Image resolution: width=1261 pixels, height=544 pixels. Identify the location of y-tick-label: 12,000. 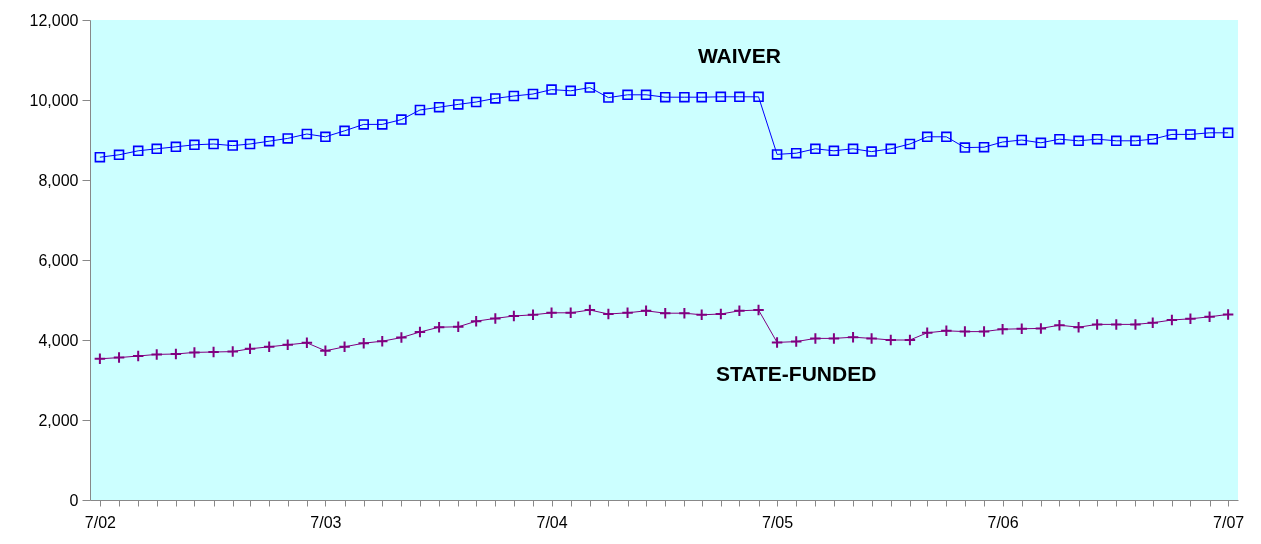
(54, 20).